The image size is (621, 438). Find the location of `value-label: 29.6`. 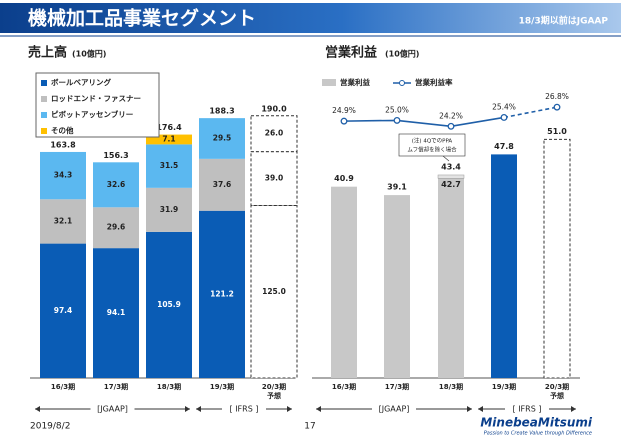

value-label: 29.6 is located at coordinates (116, 227).